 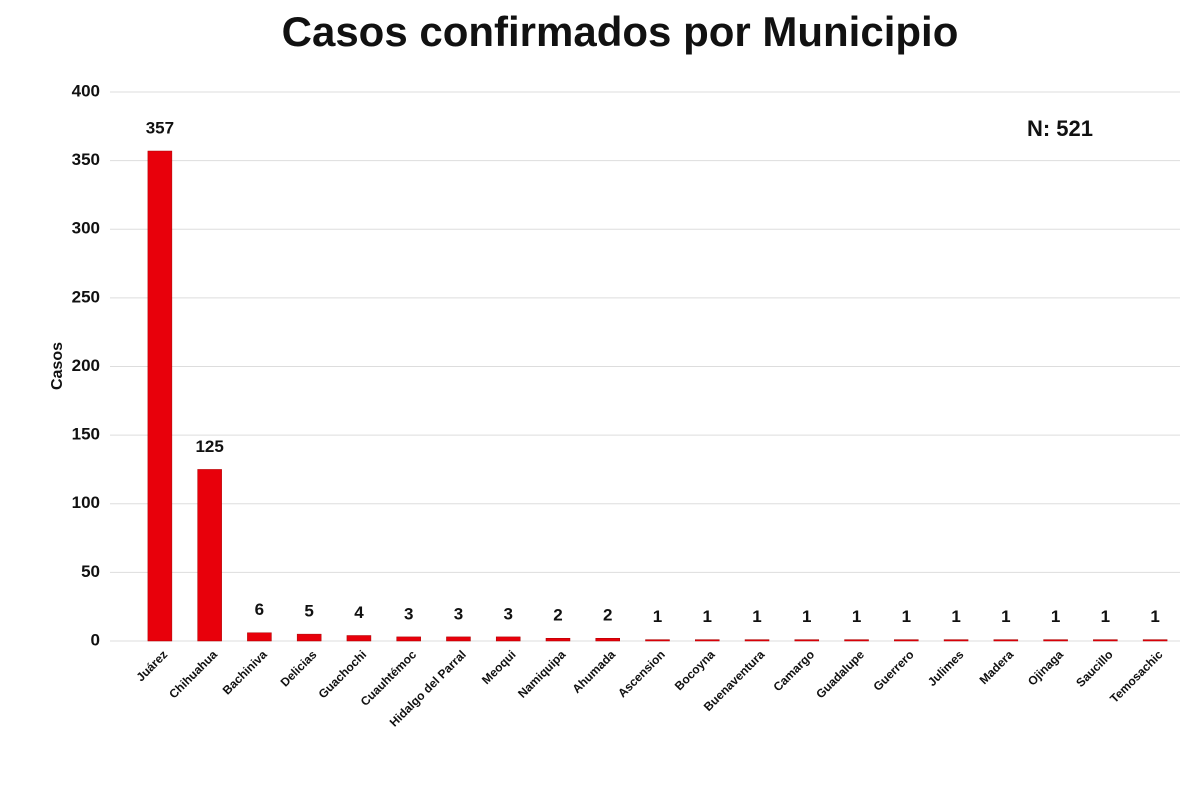 I want to click on x-tick-label: Ahumada, so click(x=594, y=671).